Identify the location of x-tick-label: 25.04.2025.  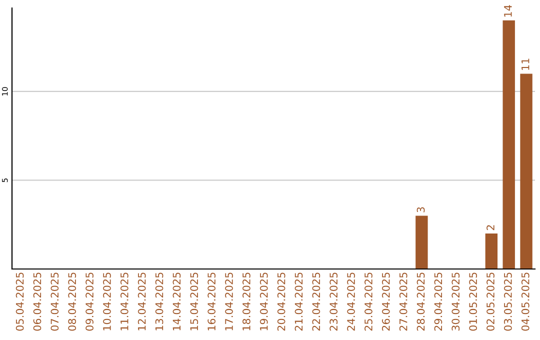
(368, 301).